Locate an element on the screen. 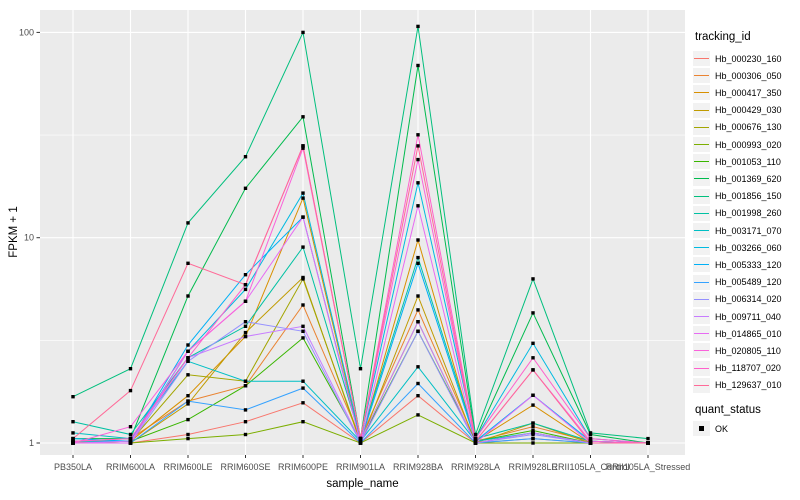 This screenshot has width=800, height=500. legend-entry-label: OK is located at coordinates (722, 428).